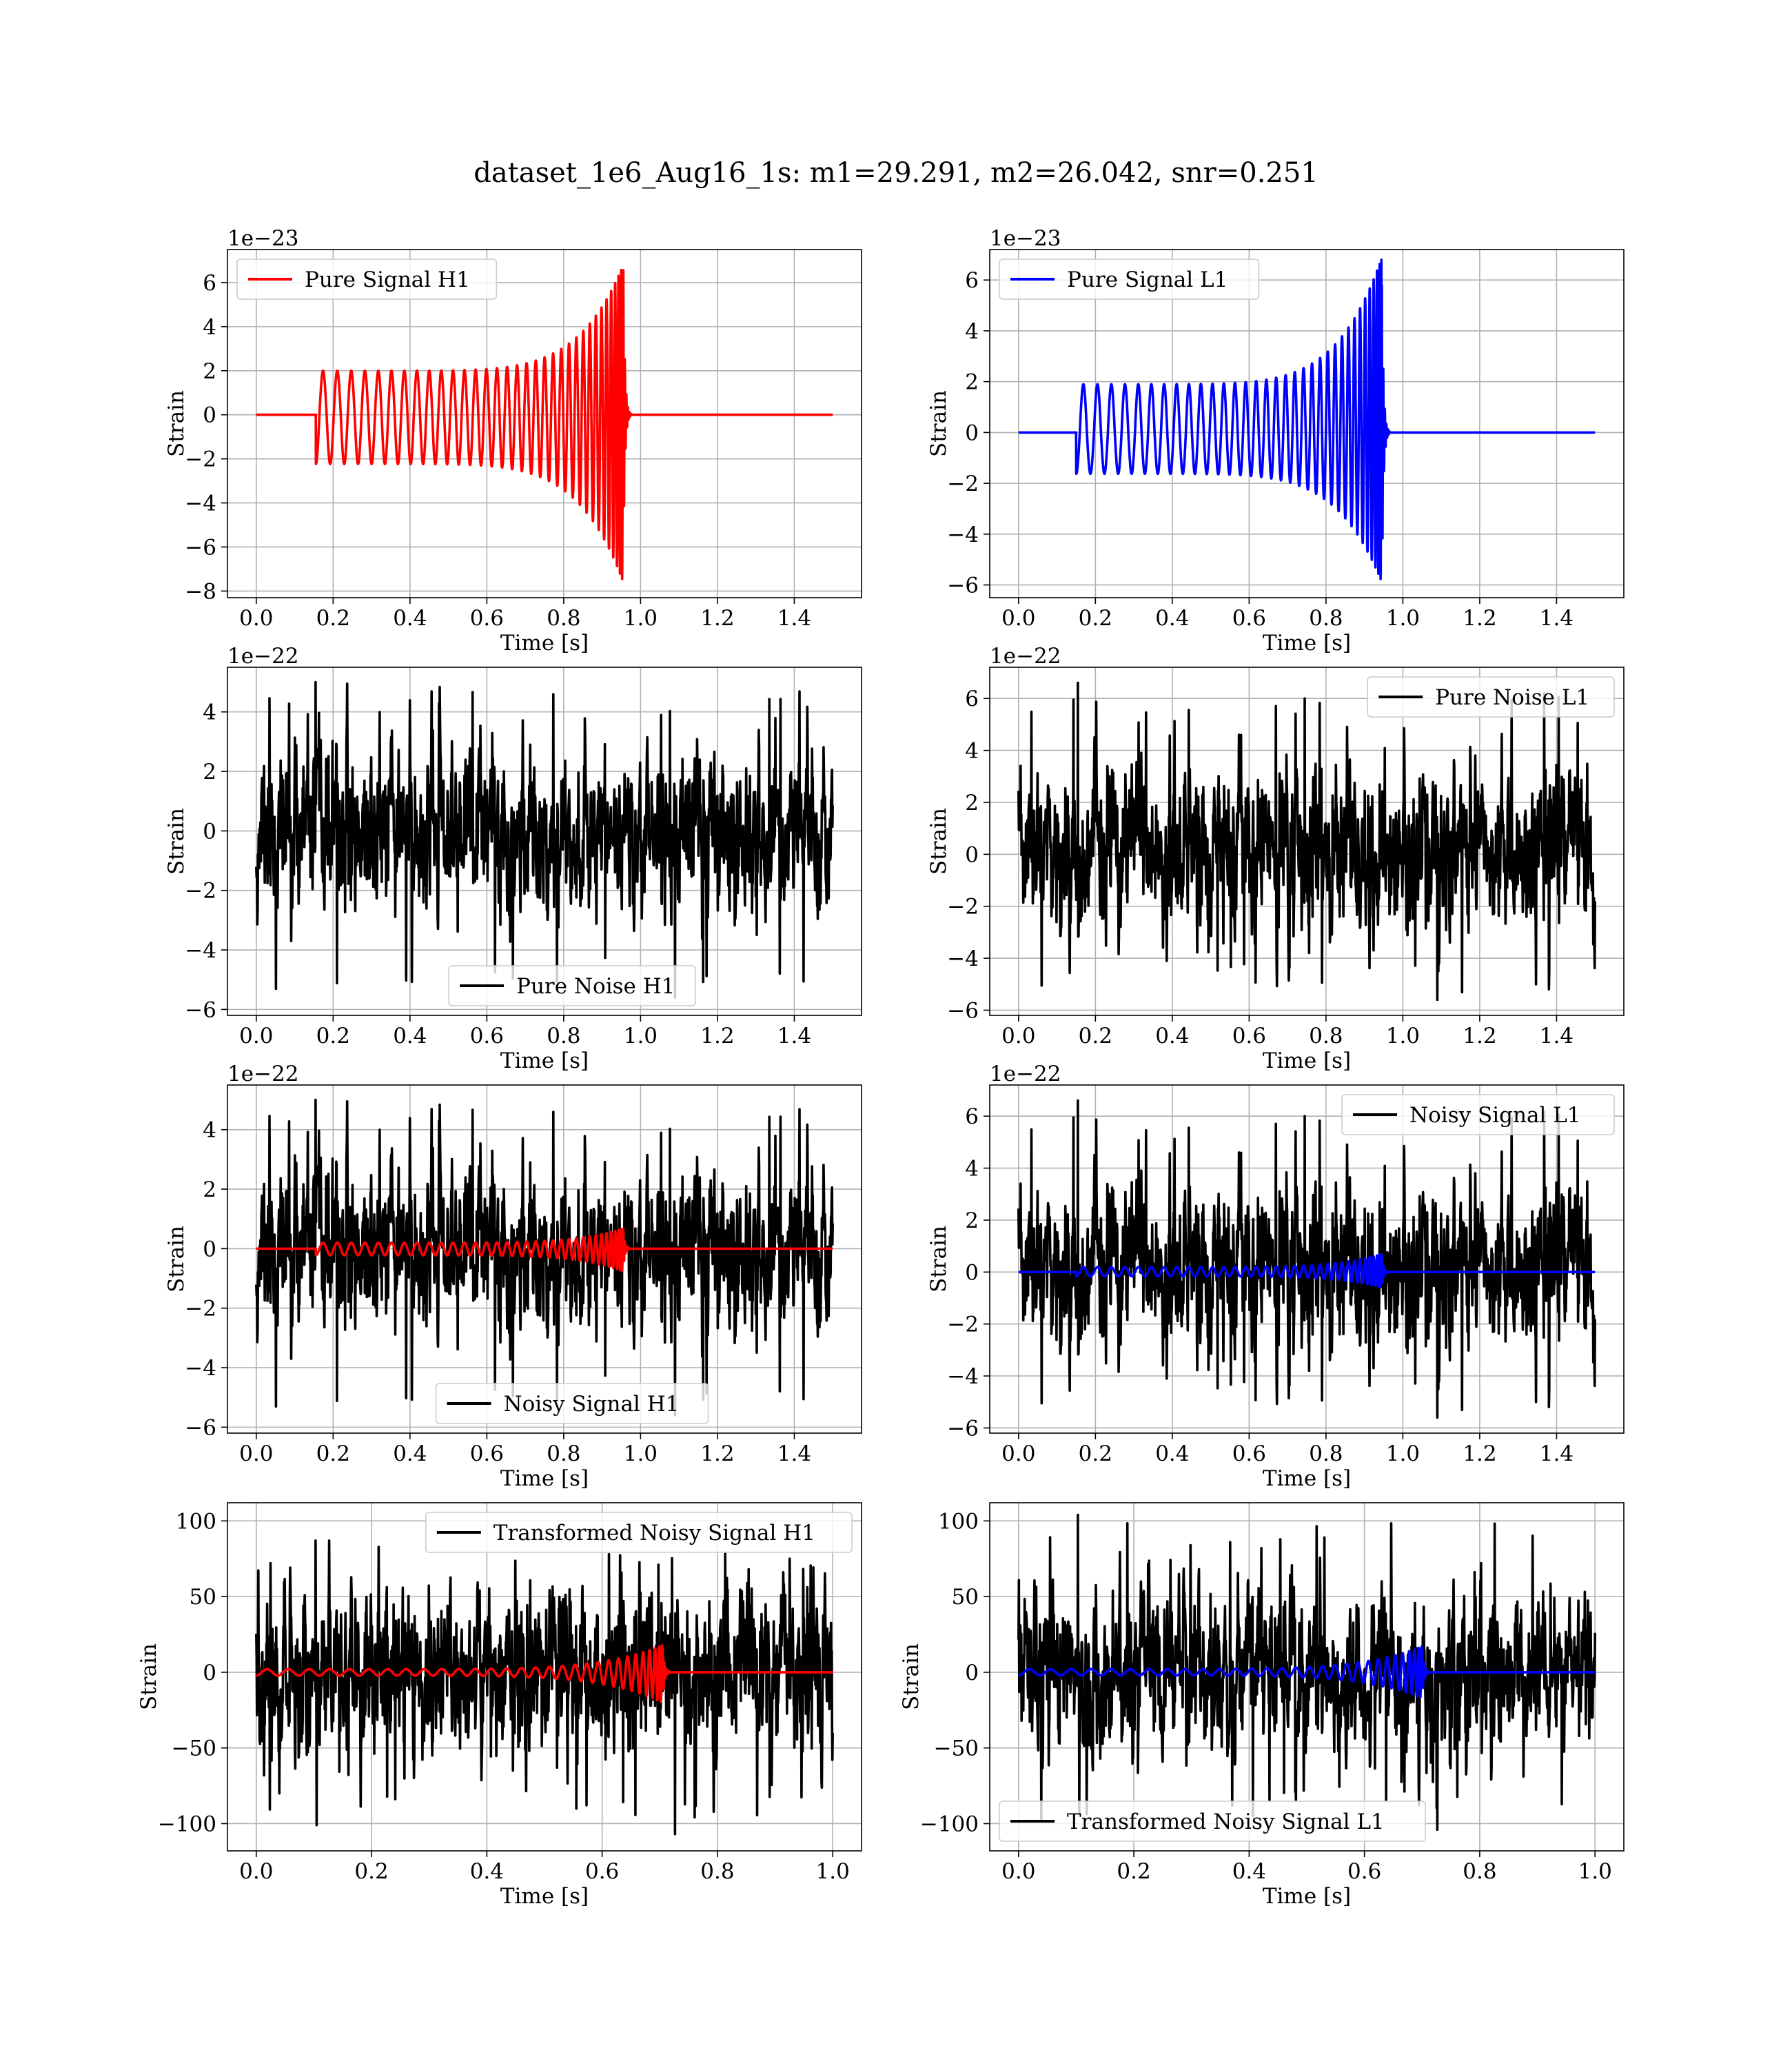 The image size is (1792, 2068). I want to click on legend: Pure Signal H1, so click(367, 279).